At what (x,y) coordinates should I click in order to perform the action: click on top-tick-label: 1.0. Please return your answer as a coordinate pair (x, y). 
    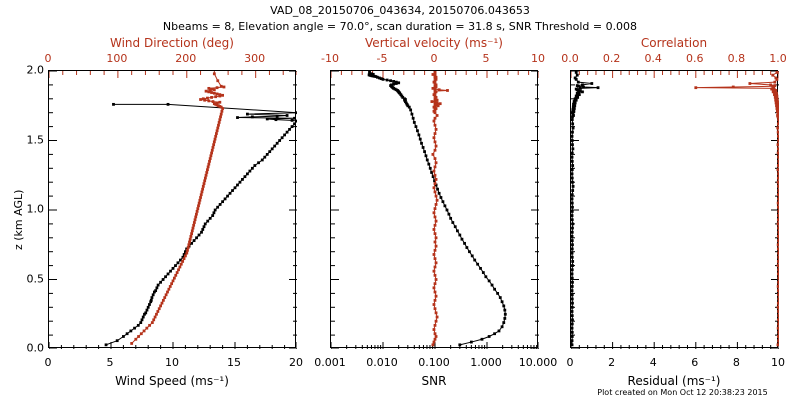
    Looking at the image, I should click on (778, 58).